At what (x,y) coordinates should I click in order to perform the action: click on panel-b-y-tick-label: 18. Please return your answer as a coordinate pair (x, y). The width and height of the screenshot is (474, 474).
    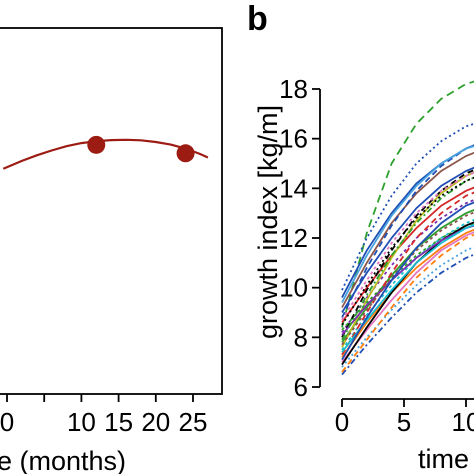
    Looking at the image, I should click on (293, 89).